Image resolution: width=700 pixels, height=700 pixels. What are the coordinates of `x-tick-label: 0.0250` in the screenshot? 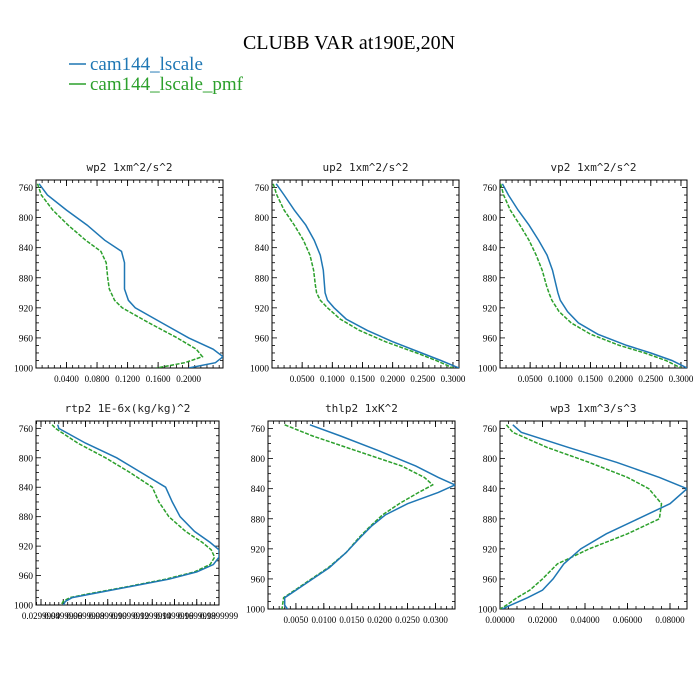 It's located at (407, 620).